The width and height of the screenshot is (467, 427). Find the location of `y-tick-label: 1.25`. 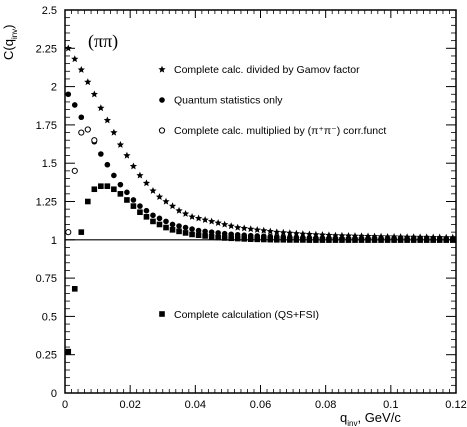

y-tick-label: 1.25 is located at coordinates (46, 203).